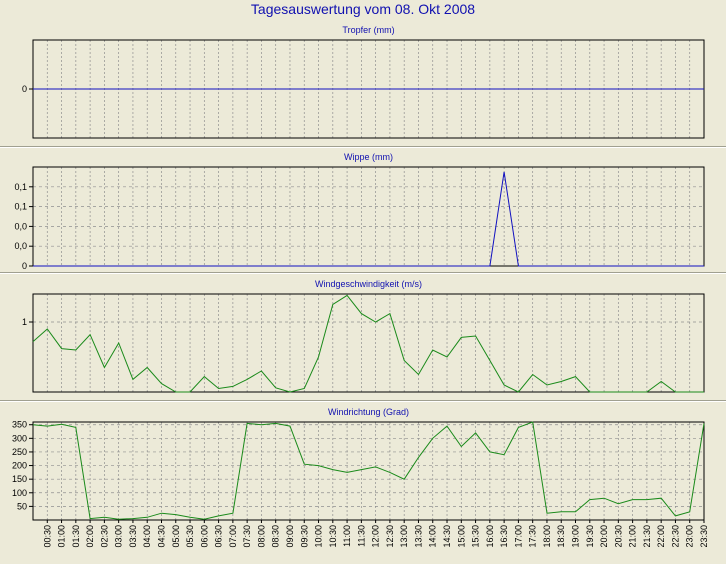 This screenshot has width=726, height=564. I want to click on y-tick-label: 150, so click(19, 479).